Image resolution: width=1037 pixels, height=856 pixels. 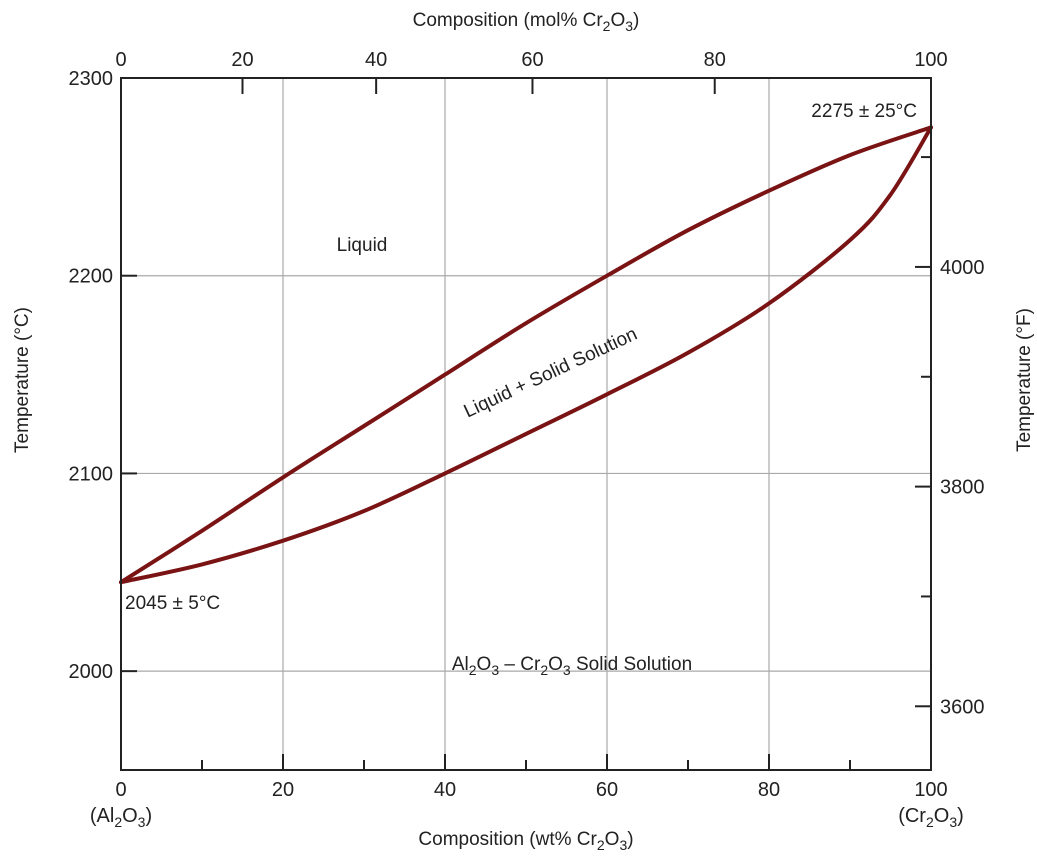 What do you see at coordinates (91, 277) in the screenshot?
I see `y-tick-label: 2200` at bounding box center [91, 277].